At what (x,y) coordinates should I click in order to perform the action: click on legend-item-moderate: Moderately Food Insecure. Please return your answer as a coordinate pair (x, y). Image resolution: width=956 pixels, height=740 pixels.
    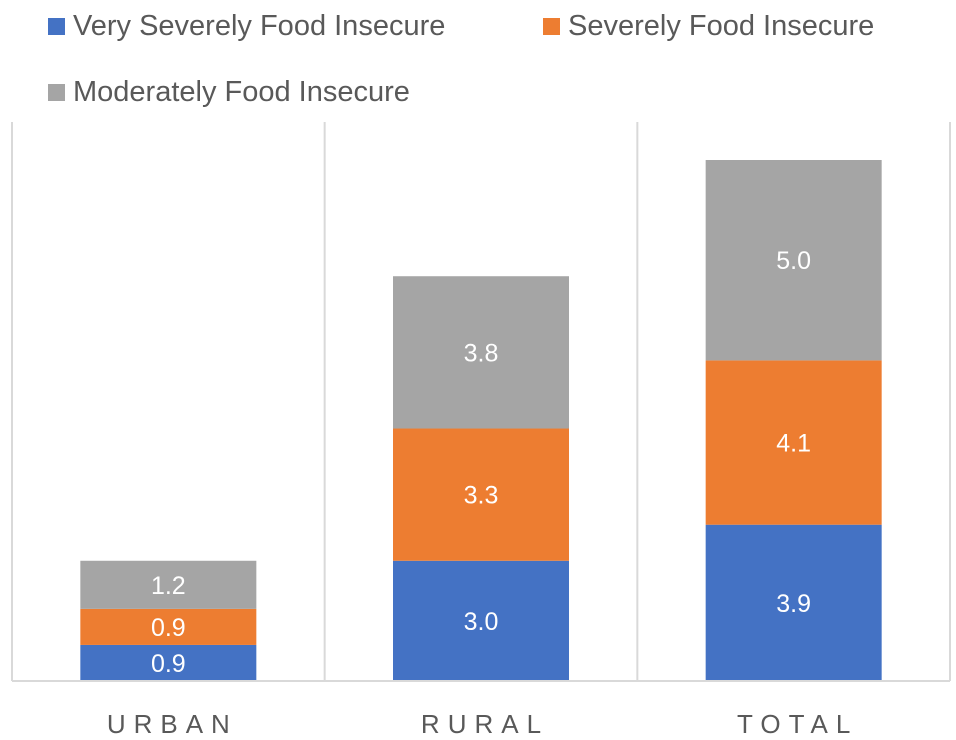
    Looking at the image, I should click on (229, 92).